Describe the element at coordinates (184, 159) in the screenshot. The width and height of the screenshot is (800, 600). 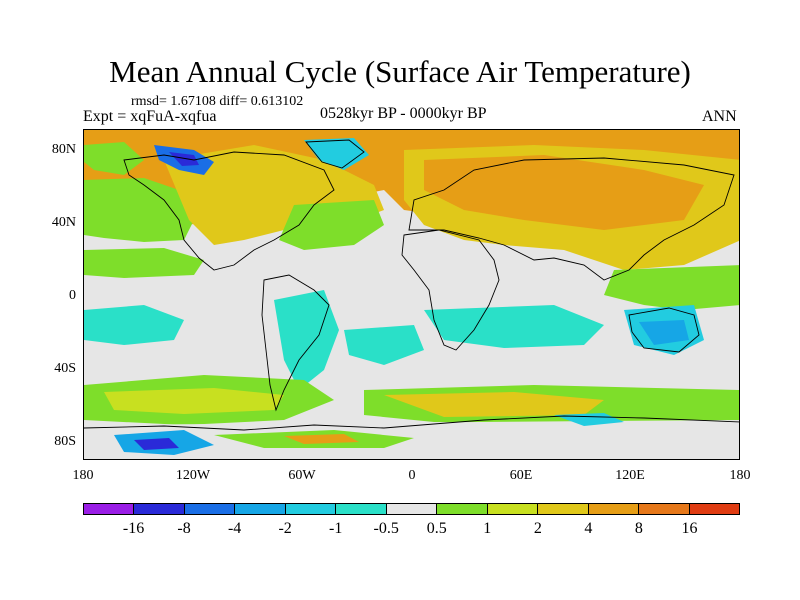
I see `canadian-arctic-cold-core` at that location.